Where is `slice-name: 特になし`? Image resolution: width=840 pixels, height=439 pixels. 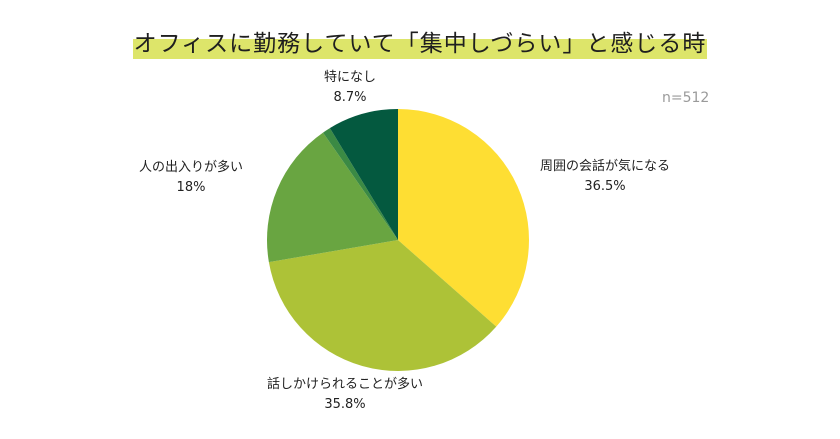 slice-name: 特になし is located at coordinates (349, 77).